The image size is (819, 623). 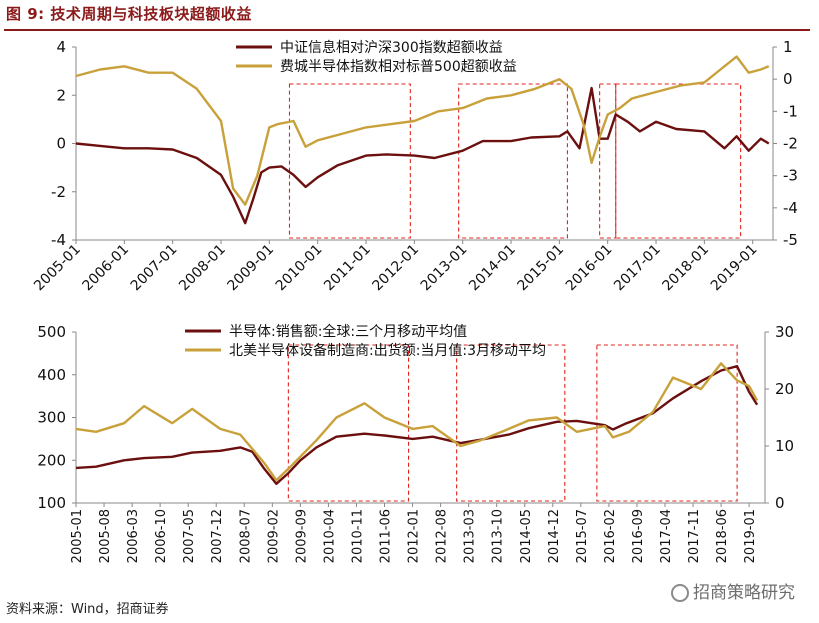 What do you see at coordinates (348, 331) in the screenshot?
I see `legend-label: 半导体:销售额:全球:三个月移动平均值` at bounding box center [348, 331].